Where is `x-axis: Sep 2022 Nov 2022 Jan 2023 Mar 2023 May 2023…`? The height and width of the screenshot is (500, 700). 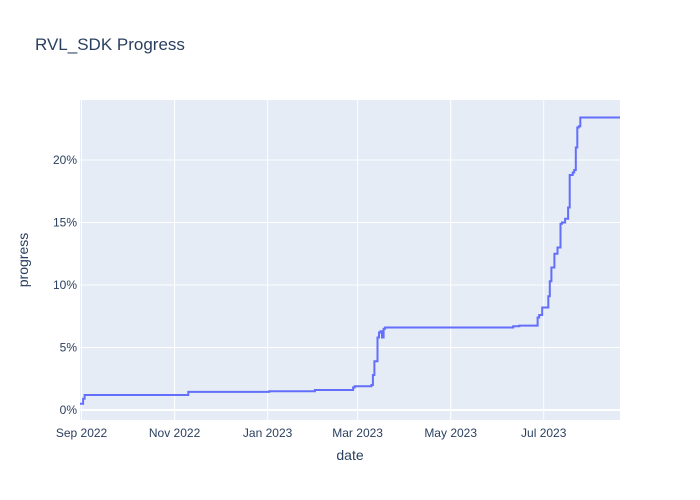 x-axis: Sep 2022 Nov 2022 Jan 2023 Mar 2023 May 2023… is located at coordinates (311, 433).